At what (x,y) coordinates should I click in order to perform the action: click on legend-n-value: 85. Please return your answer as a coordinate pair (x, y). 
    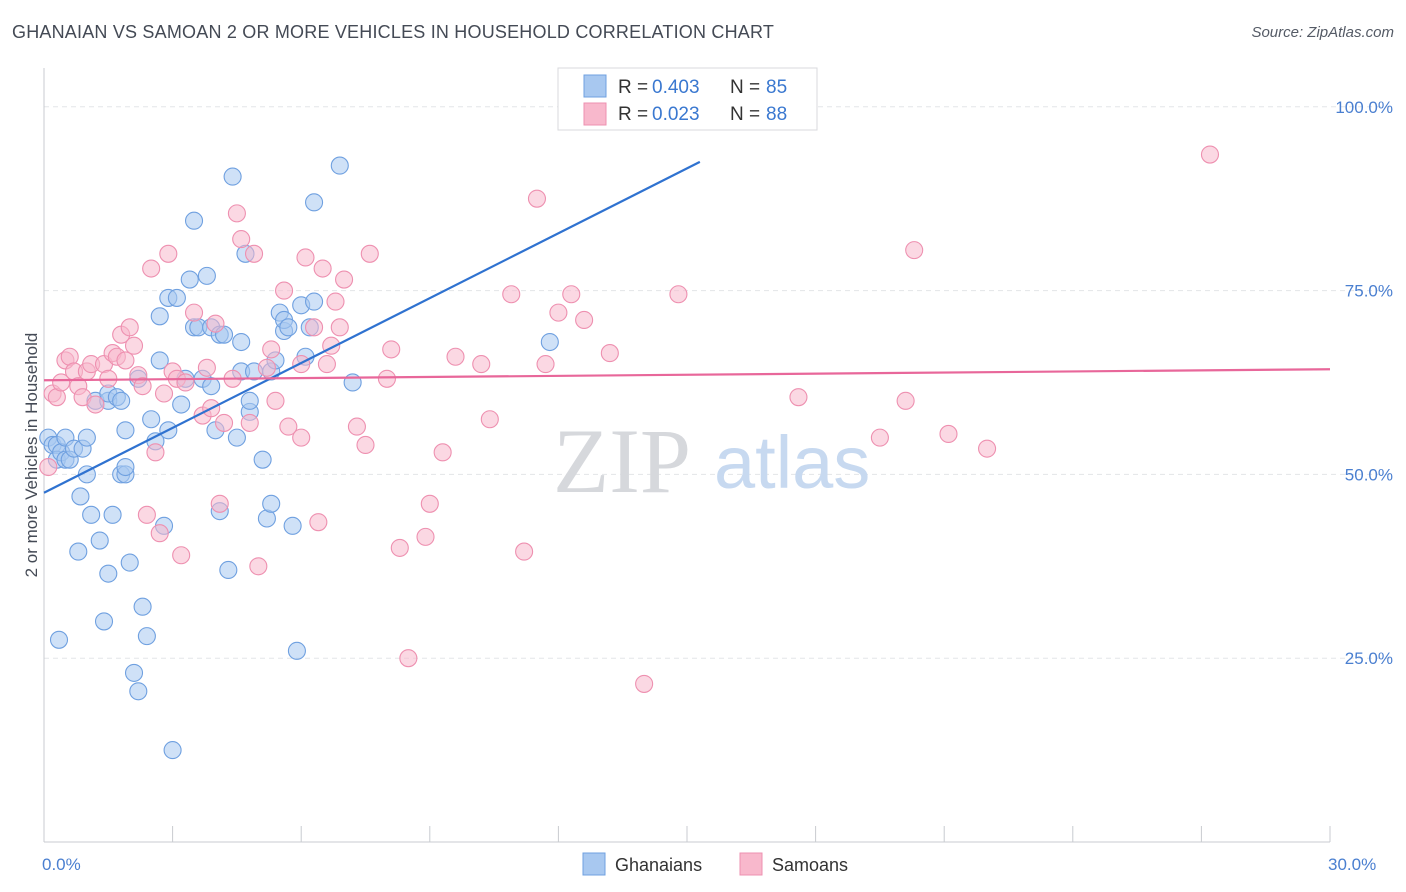
    Looking at the image, I should click on (776, 87).